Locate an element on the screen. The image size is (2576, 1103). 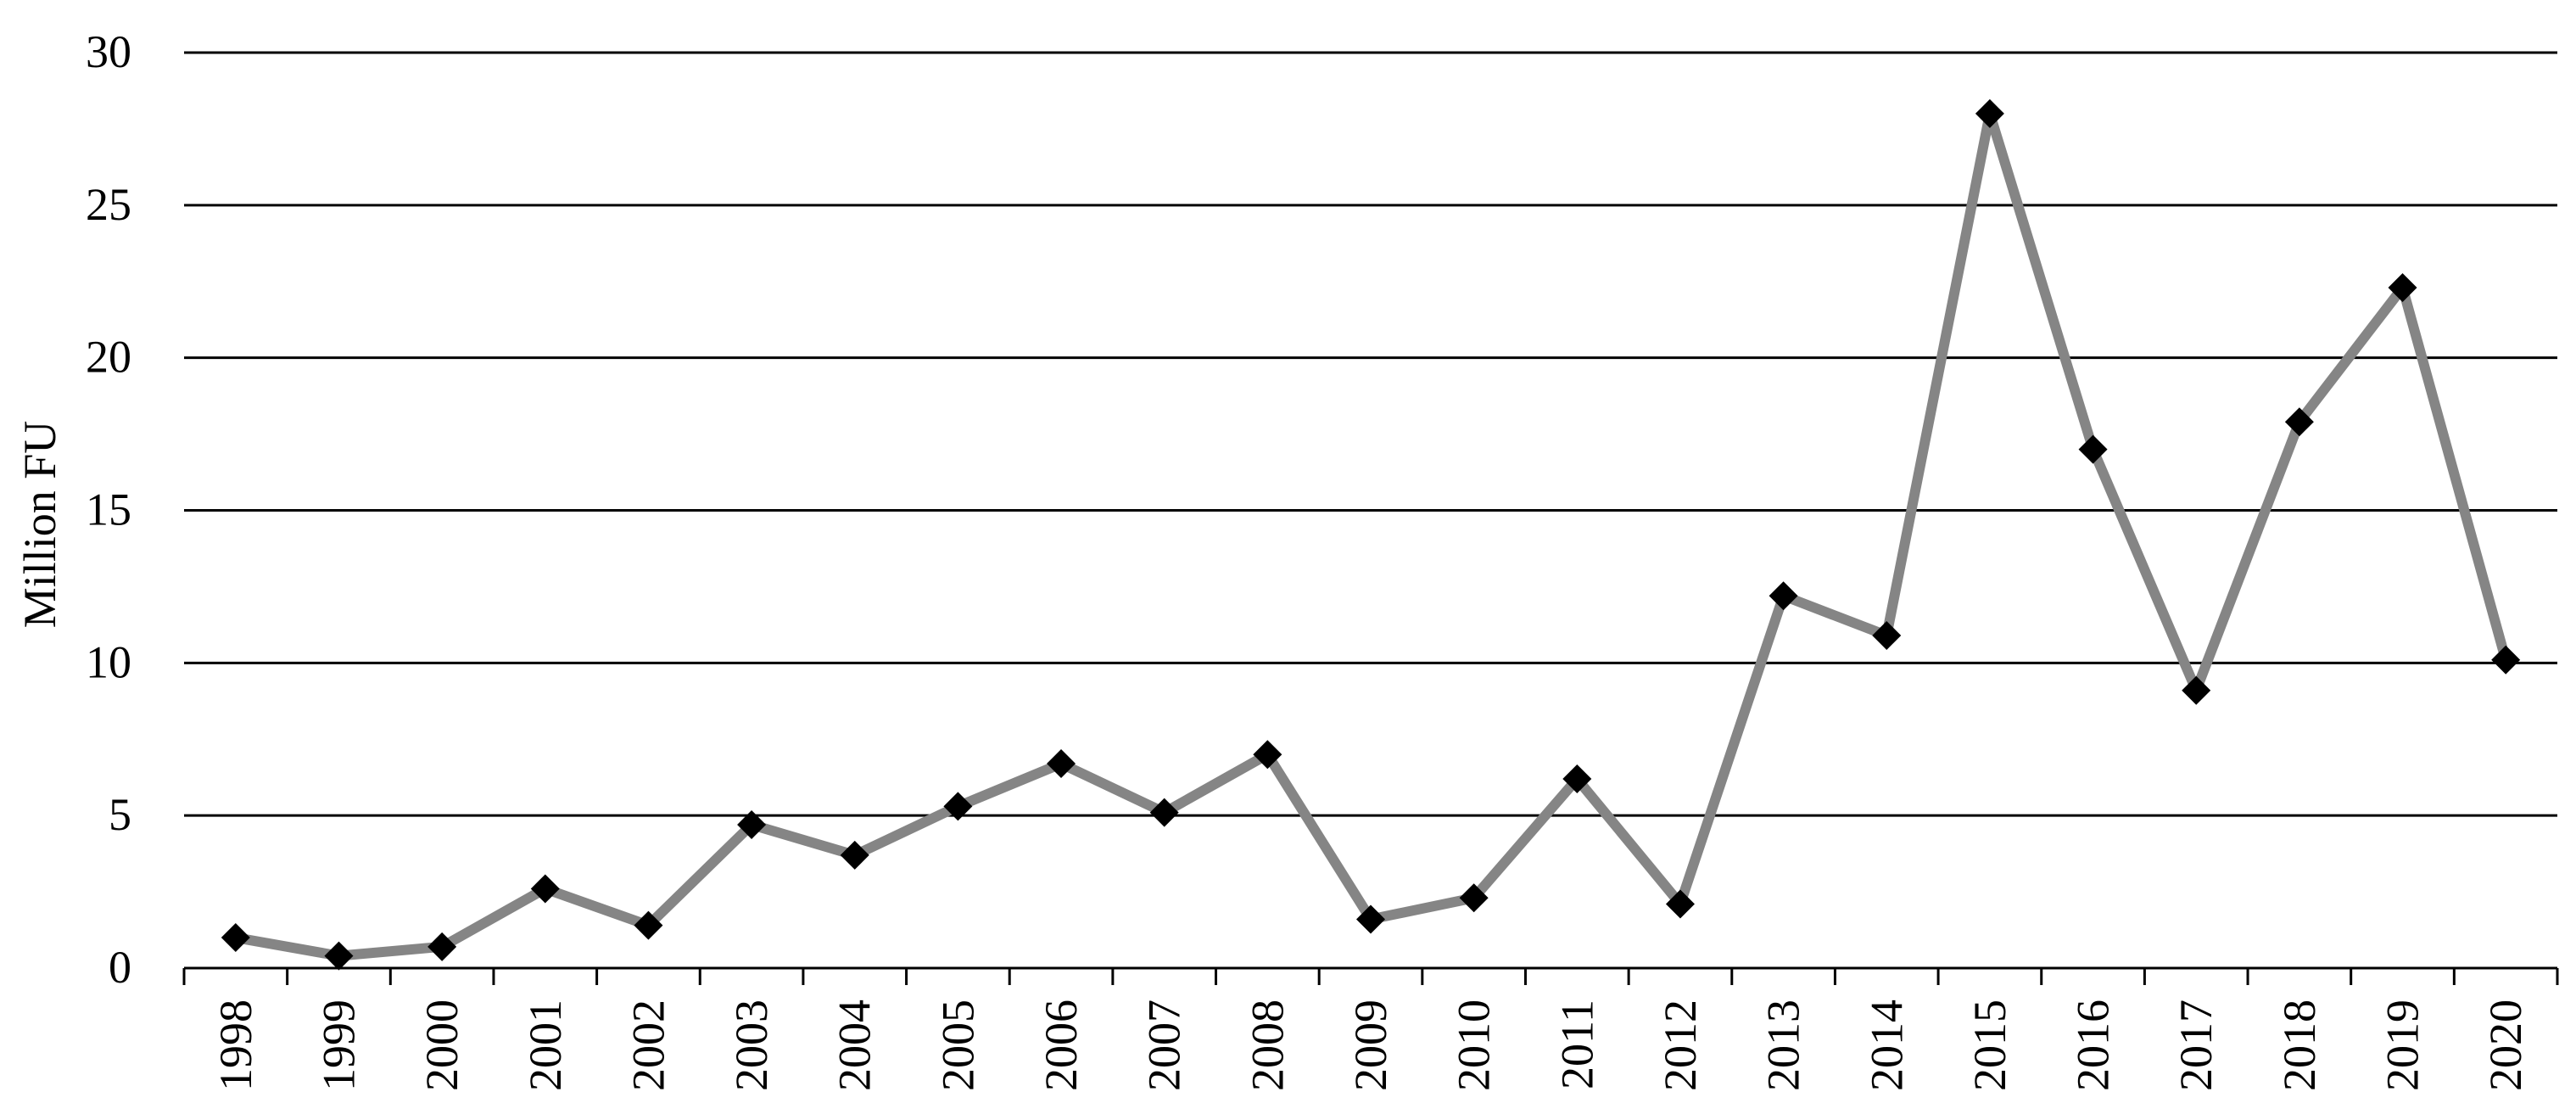
x-axis-tick-label: 2004 is located at coordinates (855, 1045).